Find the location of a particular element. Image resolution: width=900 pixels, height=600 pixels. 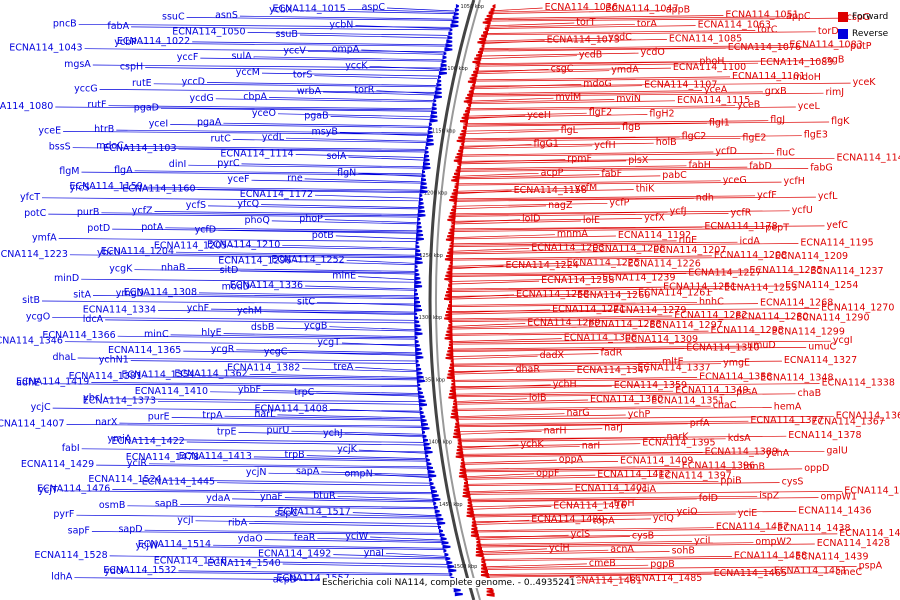

gene-label: mviM is located at coordinates (569, 97).